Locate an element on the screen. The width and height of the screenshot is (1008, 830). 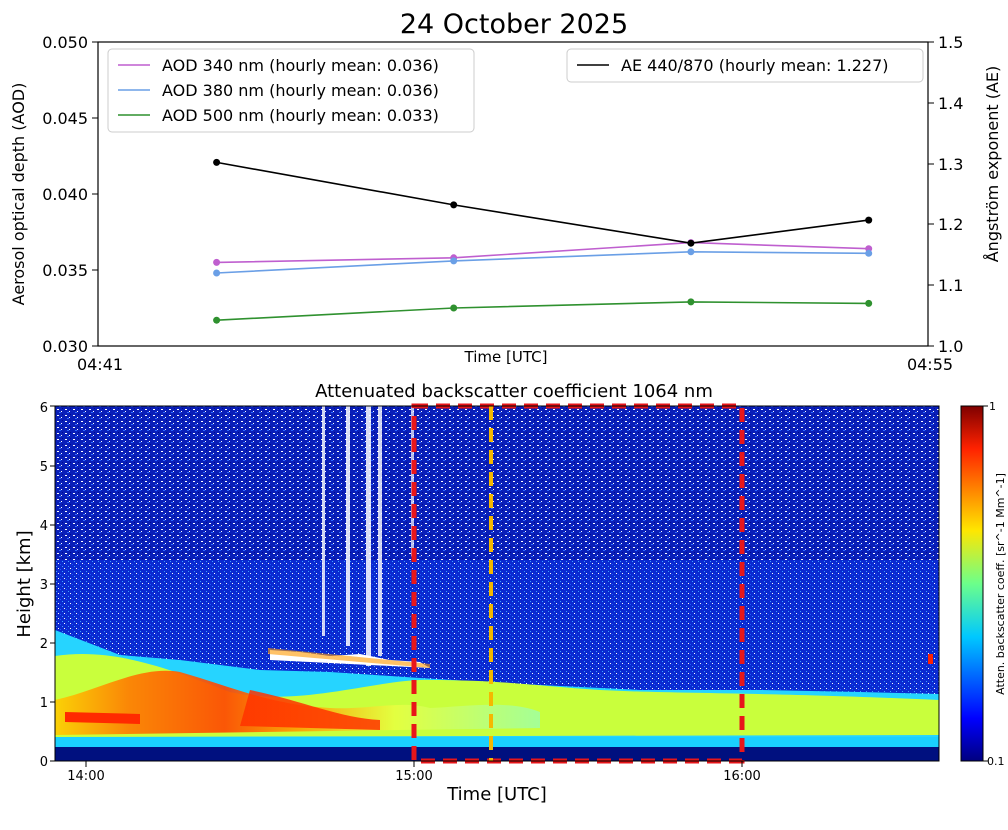
colorbar-label: Atten. backscatter coeff. [sr^-1 Mm^-1] is located at coordinates (1000, 584).